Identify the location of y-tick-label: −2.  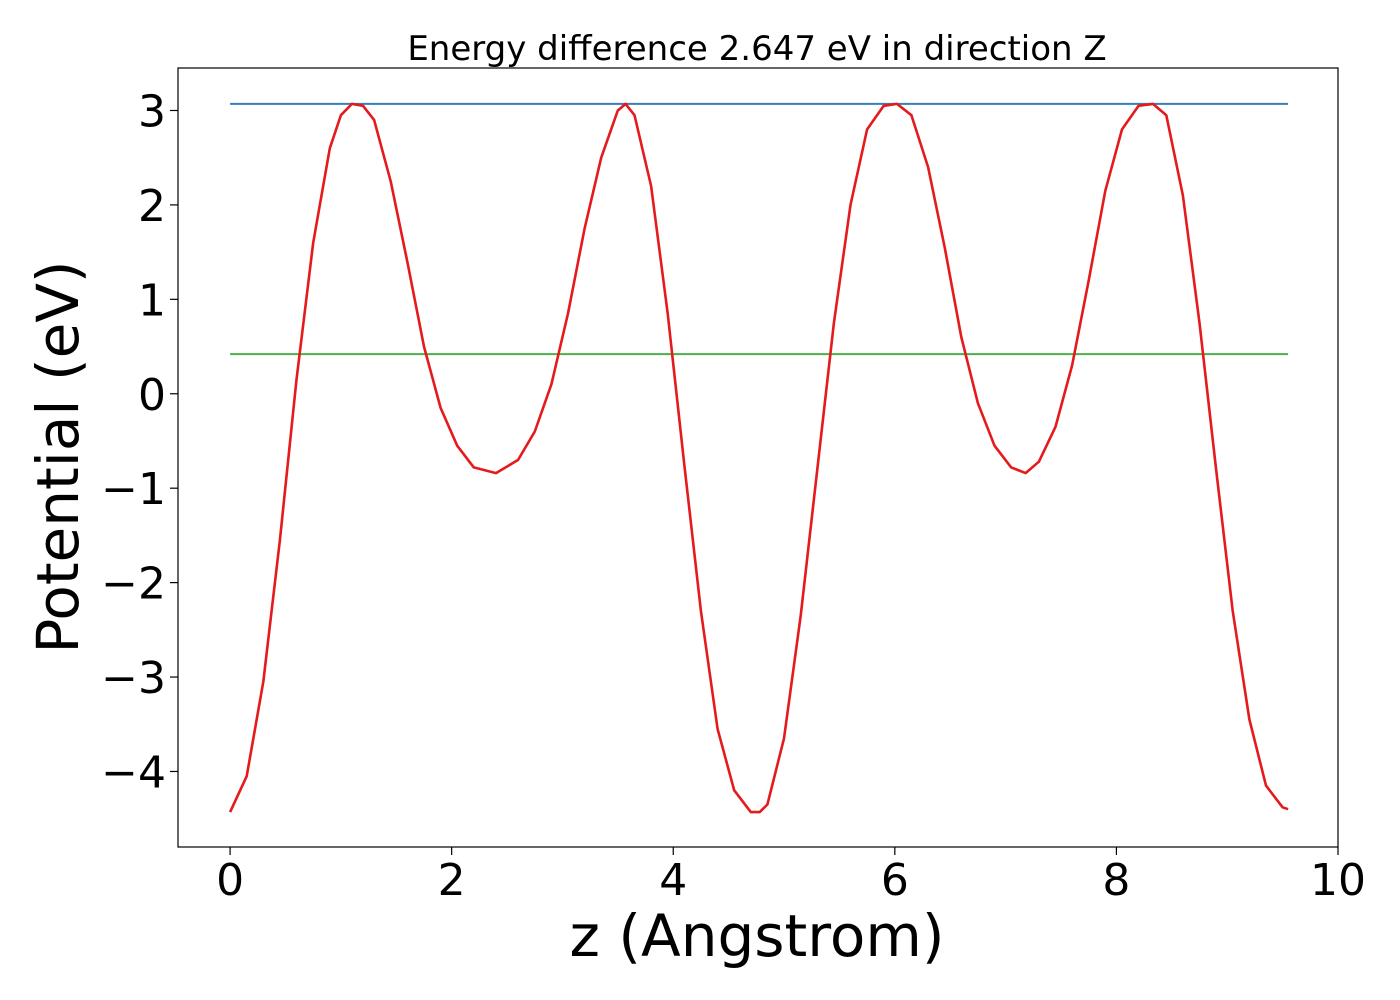
(133, 584).